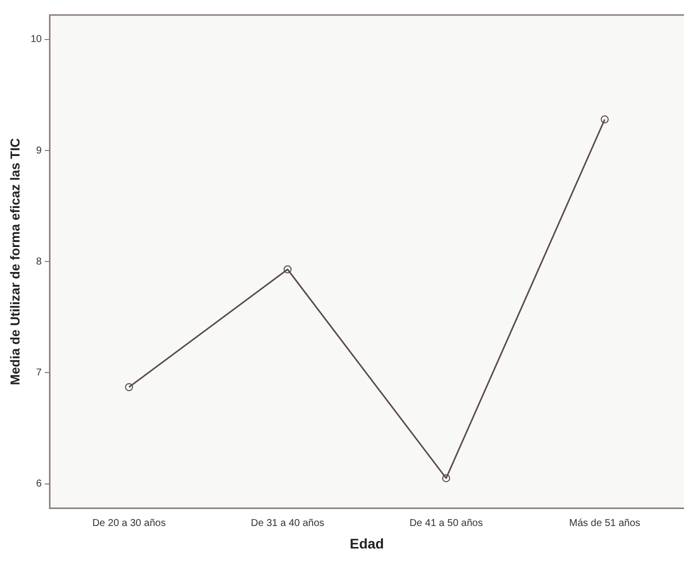  What do you see at coordinates (36, 40) in the screenshot?
I see `y-tick-label: 10` at bounding box center [36, 40].